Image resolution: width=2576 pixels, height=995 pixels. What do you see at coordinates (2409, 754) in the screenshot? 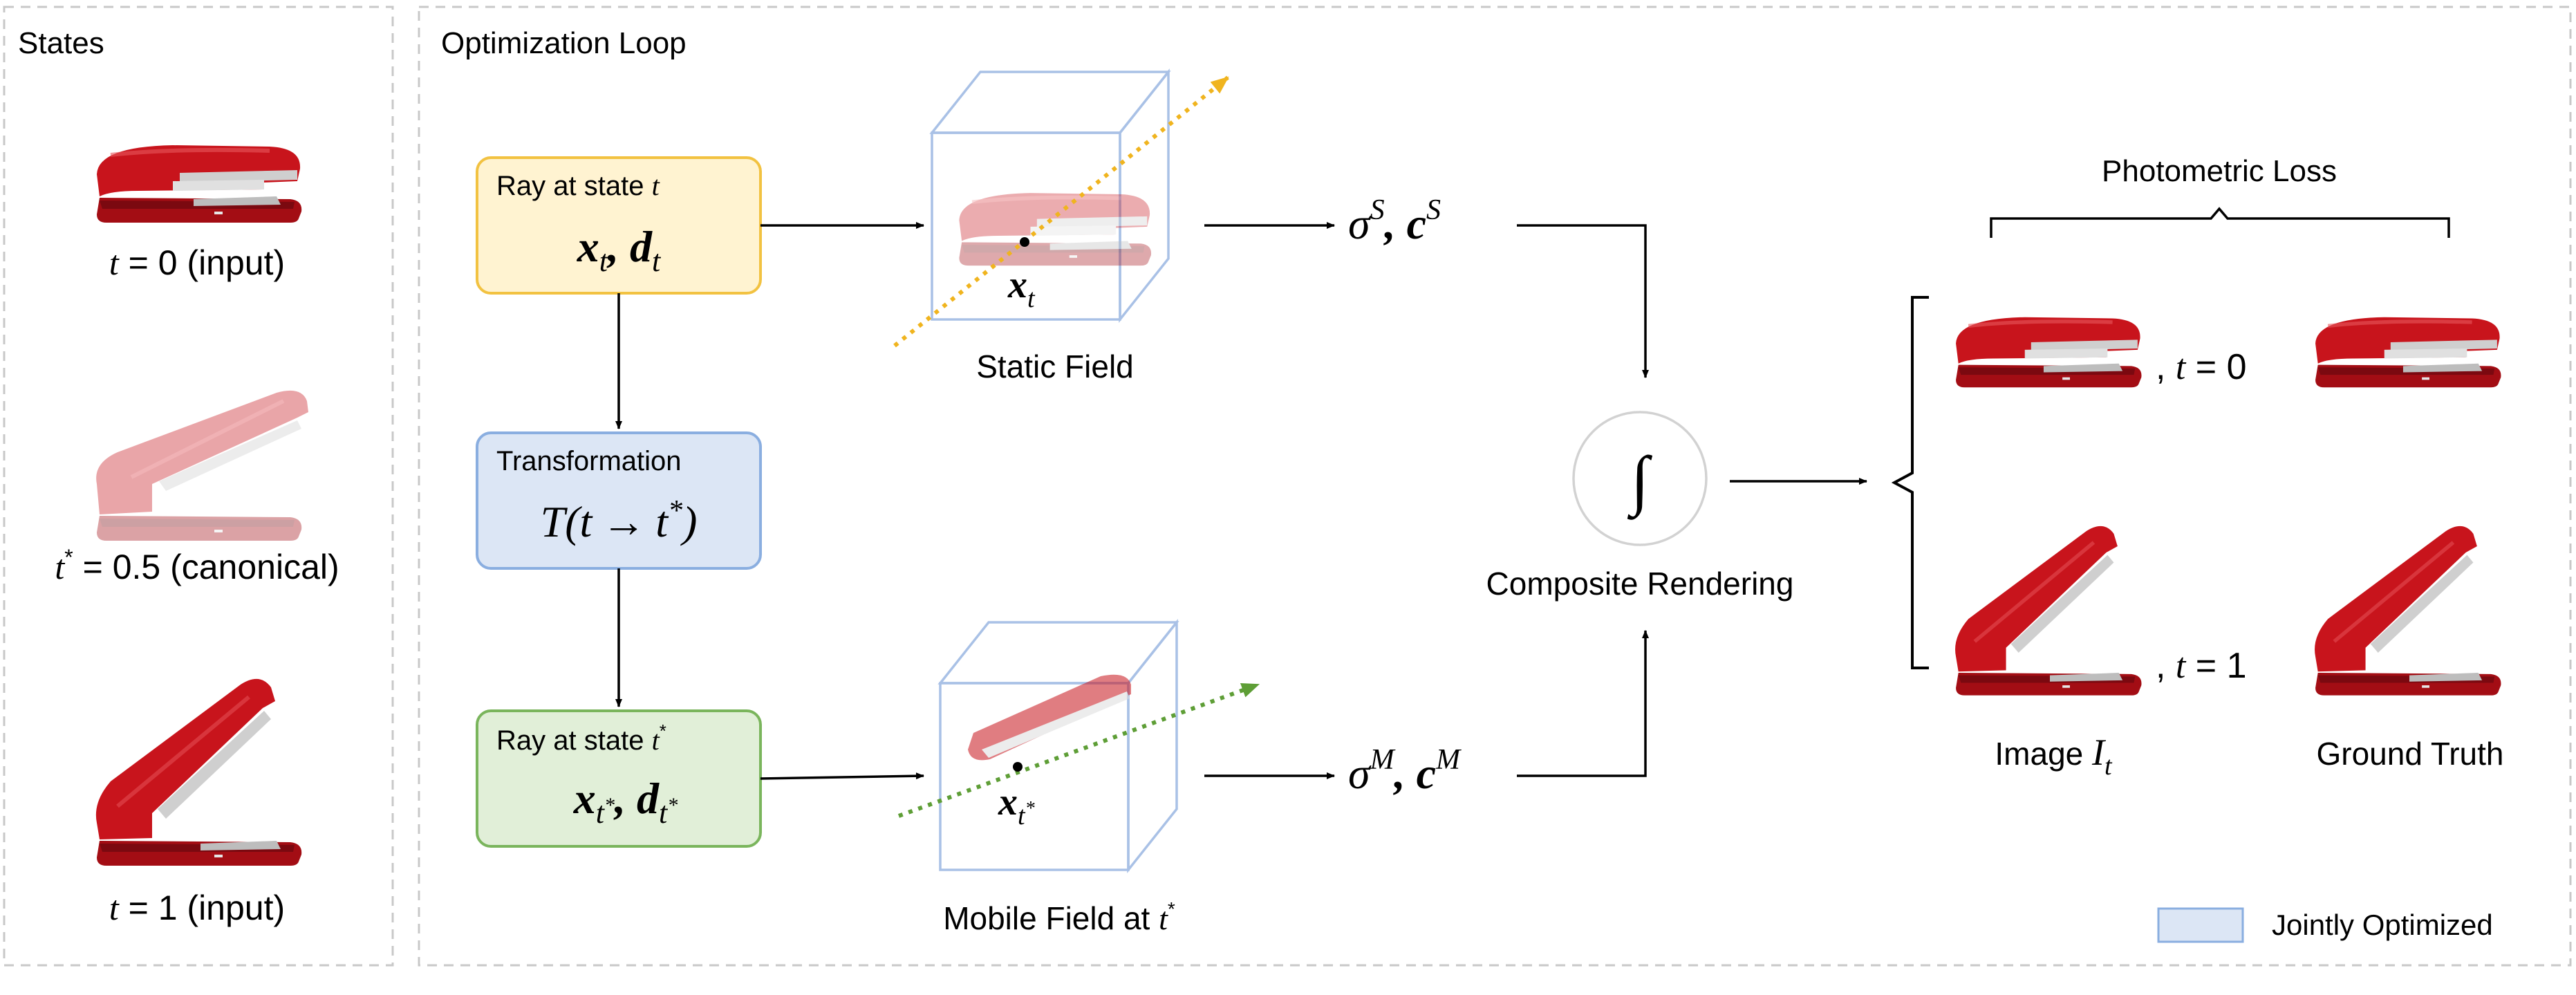
I see `ground-truth-column-label: Ground Truth` at bounding box center [2409, 754].